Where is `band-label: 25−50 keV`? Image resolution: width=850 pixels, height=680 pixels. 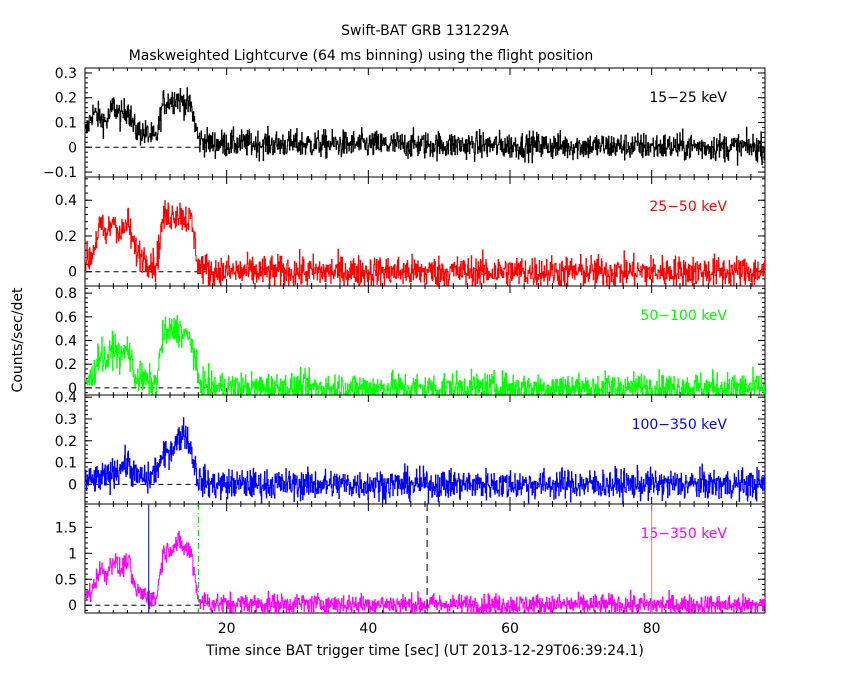 band-label: 25−50 keV is located at coordinates (688, 207).